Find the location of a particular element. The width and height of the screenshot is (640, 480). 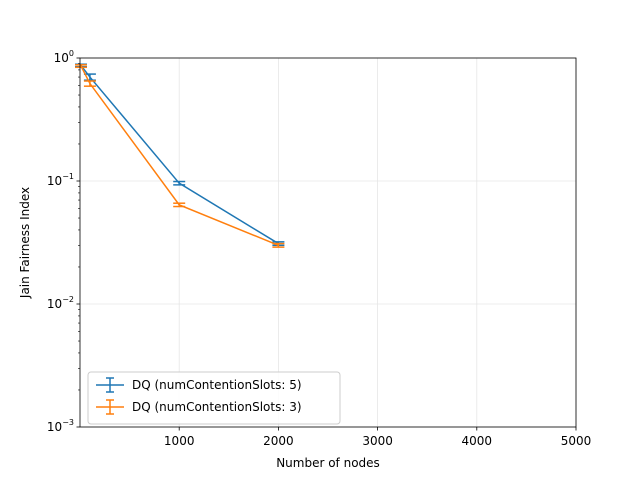

x-tick-label: 4000 is located at coordinates (477, 441).